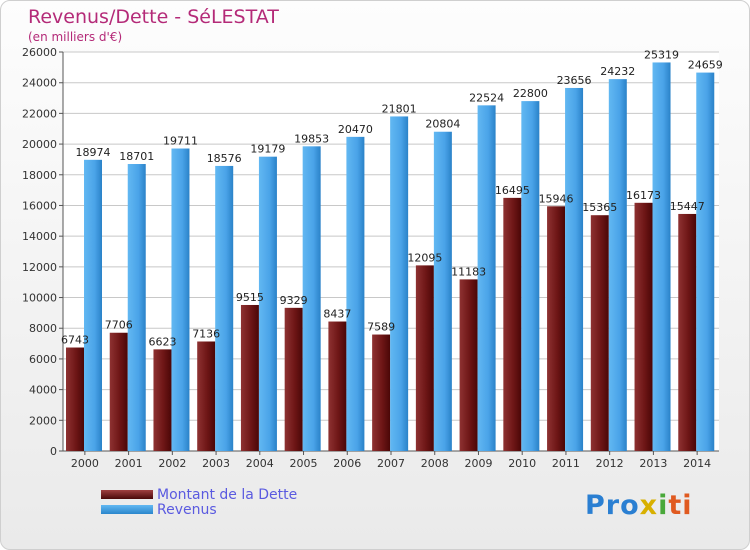  What do you see at coordinates (39, 175) in the screenshot?
I see `y-tick-label: 18000` at bounding box center [39, 175].